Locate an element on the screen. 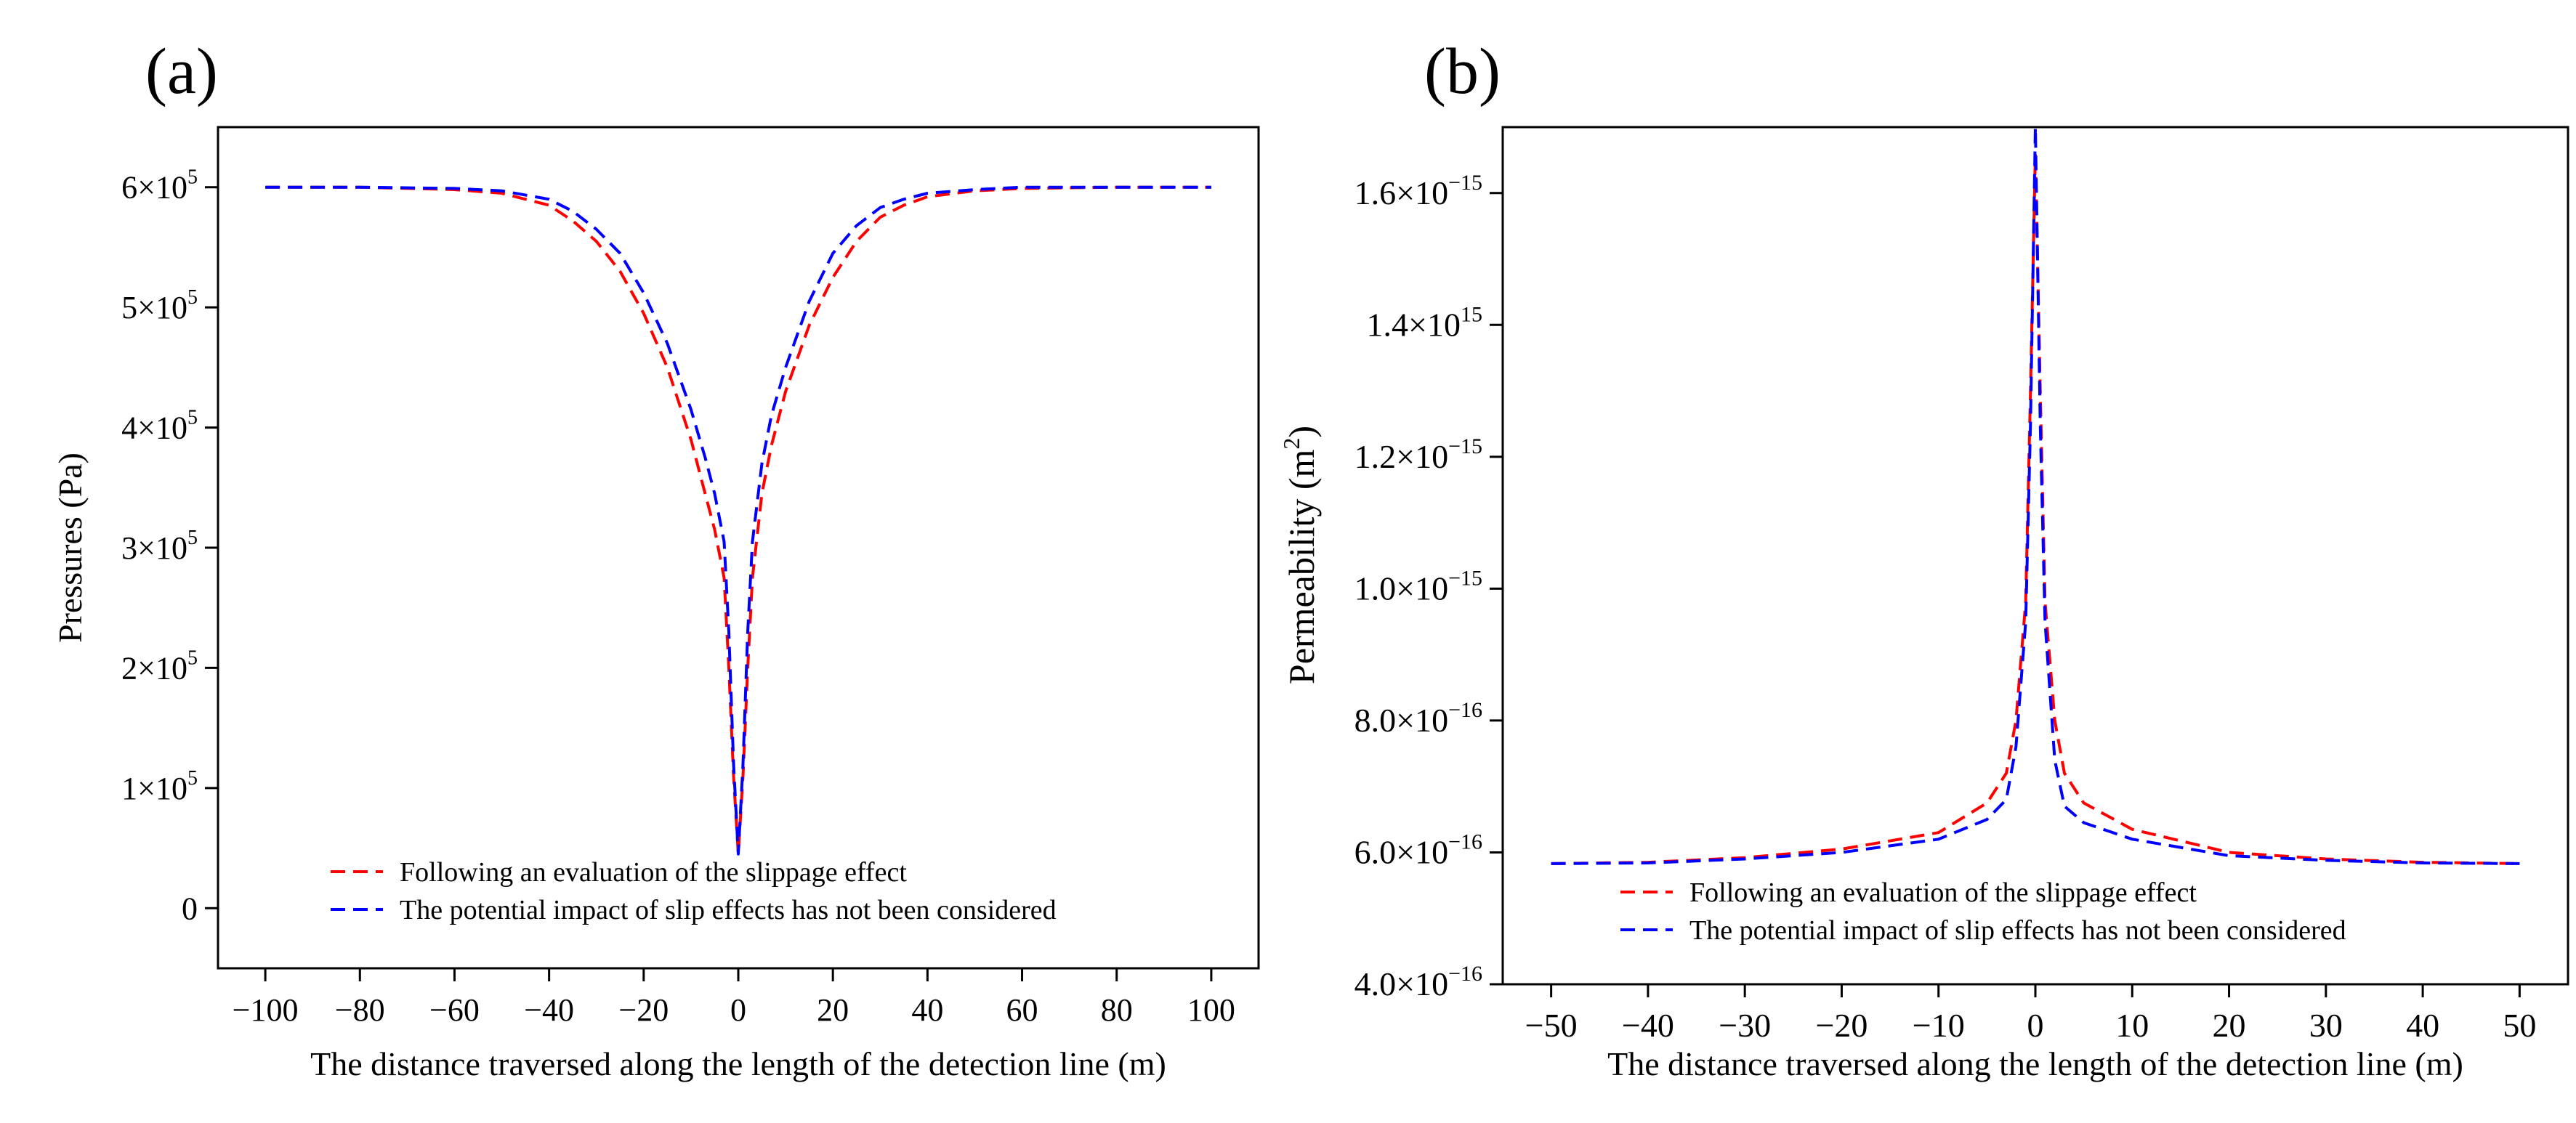 This screenshot has height=1123, width=2576. pressure-y-tick-label: 0 is located at coordinates (190, 908).